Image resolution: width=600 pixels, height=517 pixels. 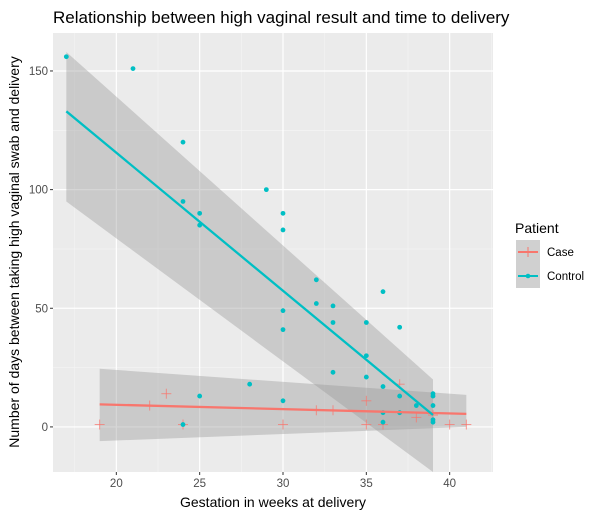 What do you see at coordinates (283, 484) in the screenshot?
I see `x-tick-label: 30` at bounding box center [283, 484].